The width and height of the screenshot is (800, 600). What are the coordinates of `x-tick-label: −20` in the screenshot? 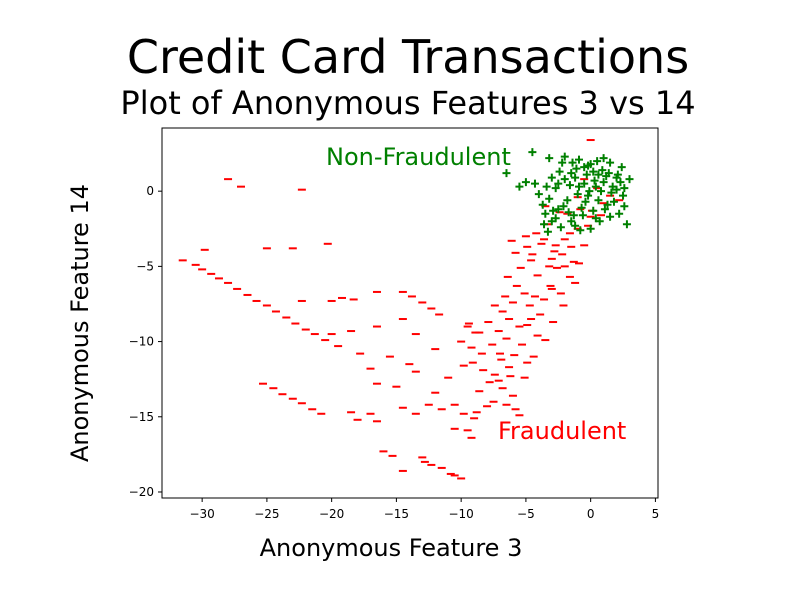 It's located at (331, 514).